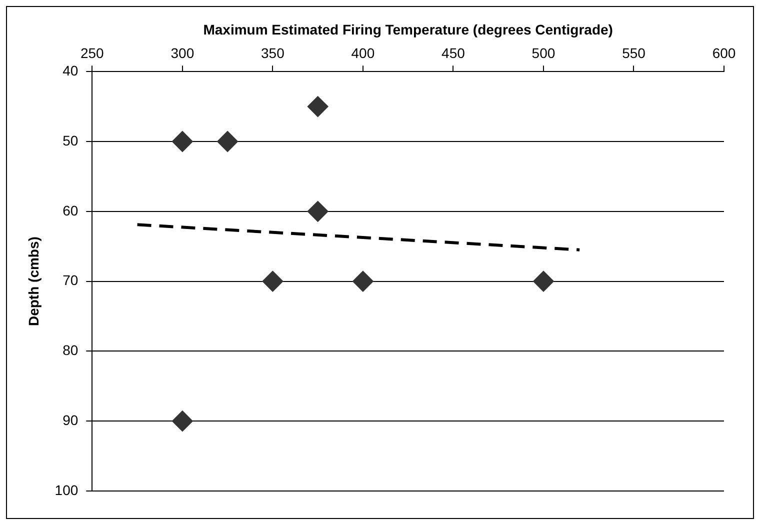 The width and height of the screenshot is (764, 529). Describe the element at coordinates (70, 210) in the screenshot. I see `y-tick-label: 60` at that location.